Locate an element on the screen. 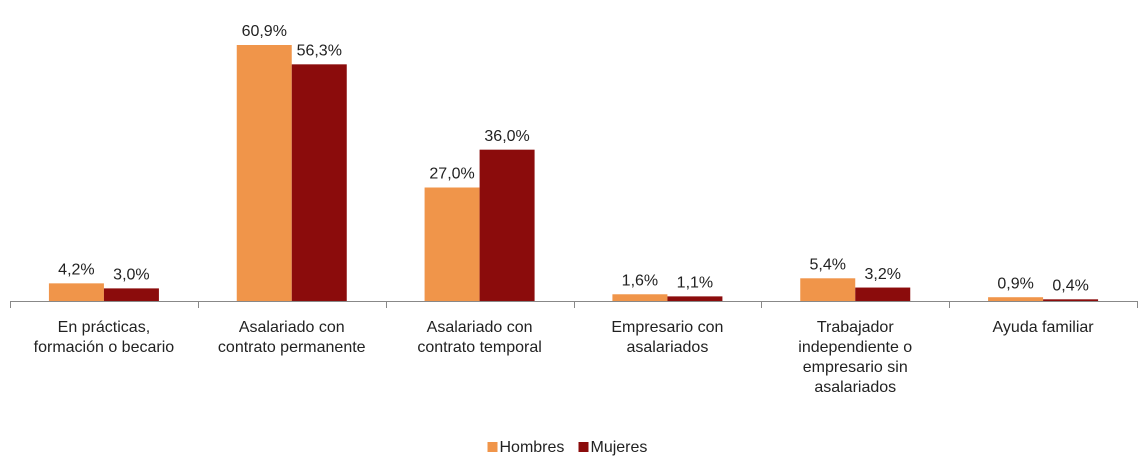 The width and height of the screenshot is (1147, 457). data-label: 60,9% is located at coordinates (264, 31).